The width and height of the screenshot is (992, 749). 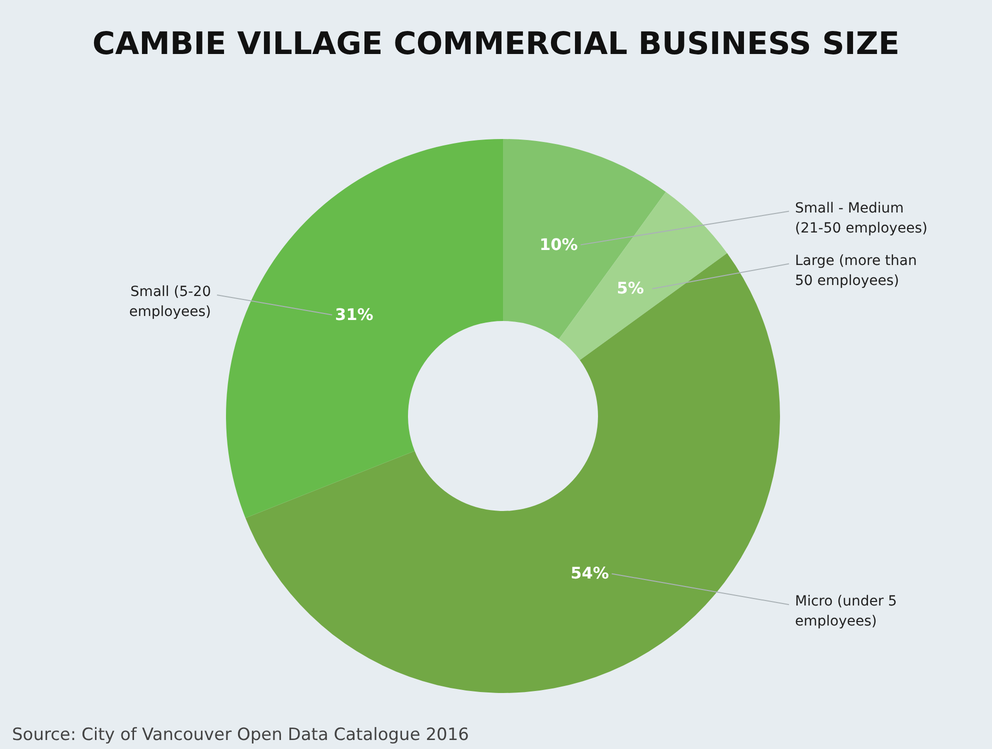 I want to click on data-label: 5%, so click(x=630, y=288).